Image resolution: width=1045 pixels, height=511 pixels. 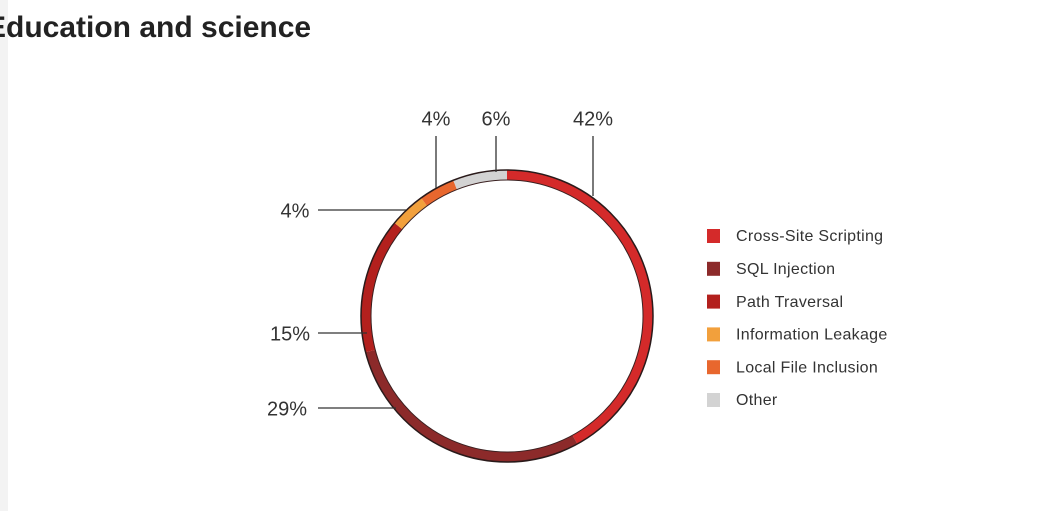 What do you see at coordinates (290, 334) in the screenshot?
I see `value-label: 15%` at bounding box center [290, 334].